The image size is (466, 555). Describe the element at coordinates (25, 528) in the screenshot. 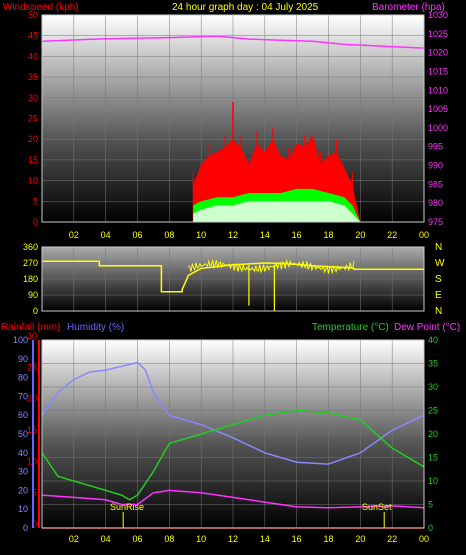

I see `humidity-tick-label: 0` at that location.